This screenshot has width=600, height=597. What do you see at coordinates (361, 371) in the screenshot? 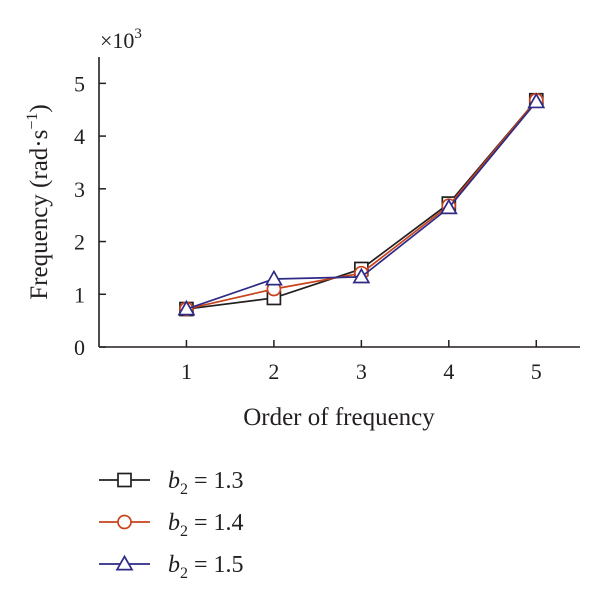
I see `x-tick-label: 3` at bounding box center [361, 371].